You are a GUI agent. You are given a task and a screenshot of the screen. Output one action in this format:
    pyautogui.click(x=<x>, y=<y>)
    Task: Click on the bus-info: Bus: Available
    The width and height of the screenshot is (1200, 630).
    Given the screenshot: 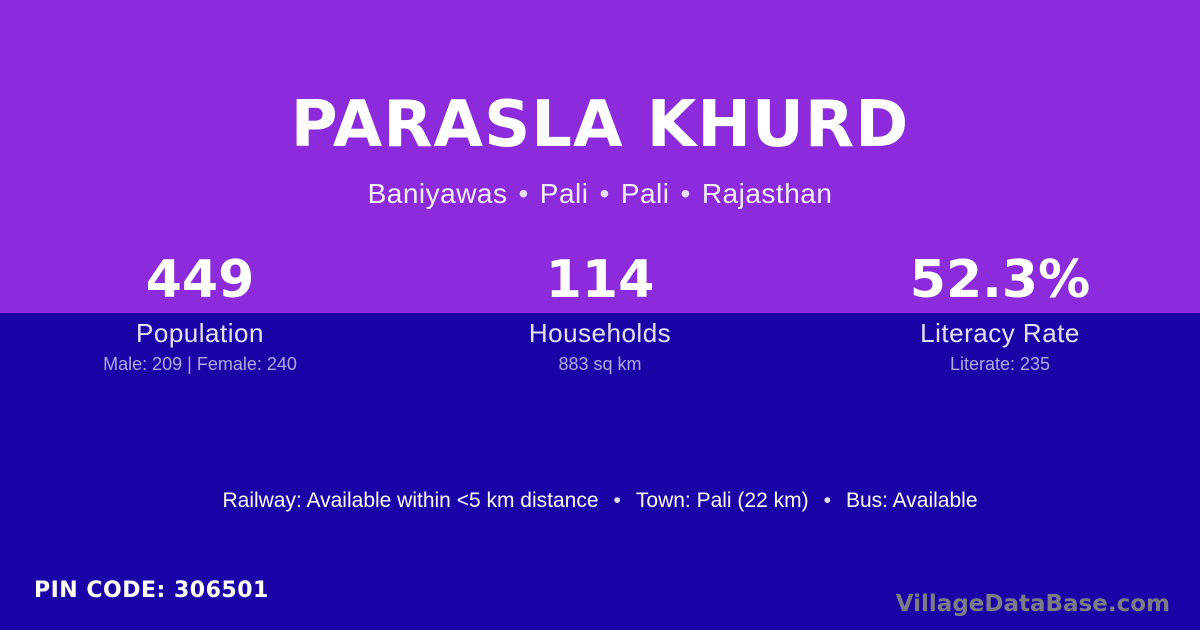 What is the action you would take?
    pyautogui.click(x=911, y=500)
    